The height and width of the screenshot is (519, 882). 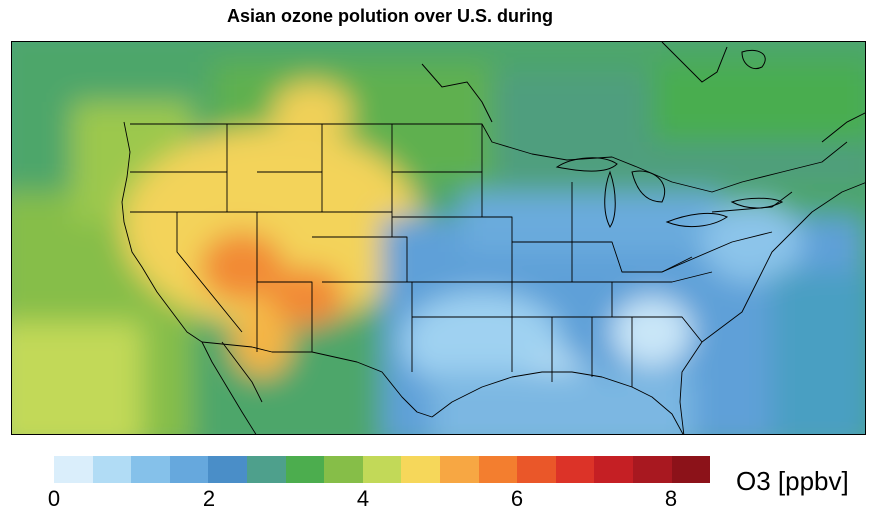 I want to click on colorbar-tick-label: 0, so click(x=54, y=498).